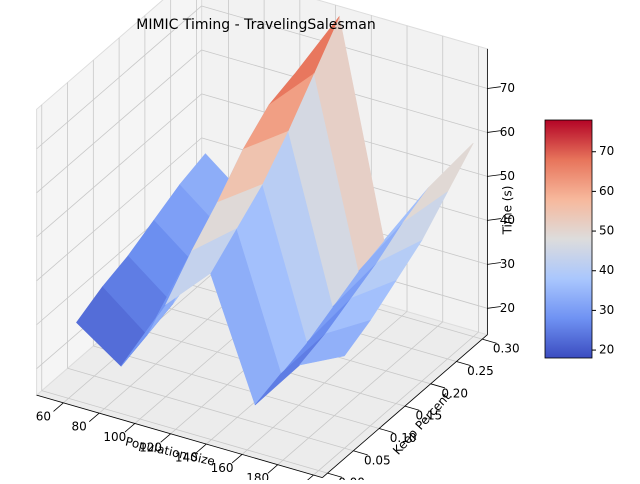  Describe the element at coordinates (43, 416) in the screenshot. I see `x-tick-label: 60` at that location.